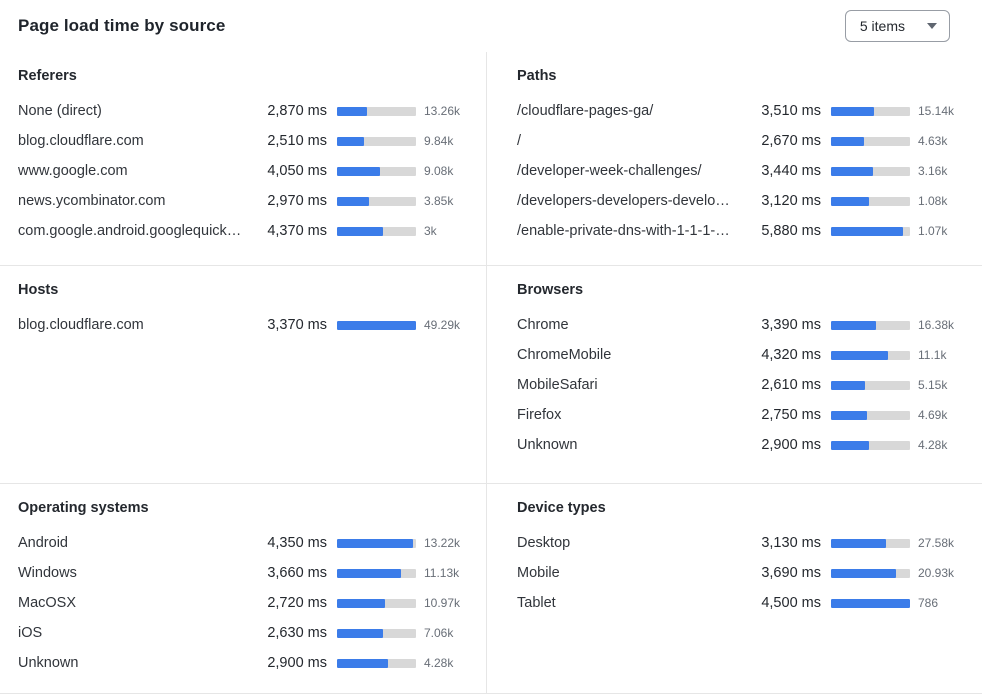 The height and width of the screenshot is (694, 982). Describe the element at coordinates (442, 111) in the screenshot. I see `row-count: 13.26k` at that location.